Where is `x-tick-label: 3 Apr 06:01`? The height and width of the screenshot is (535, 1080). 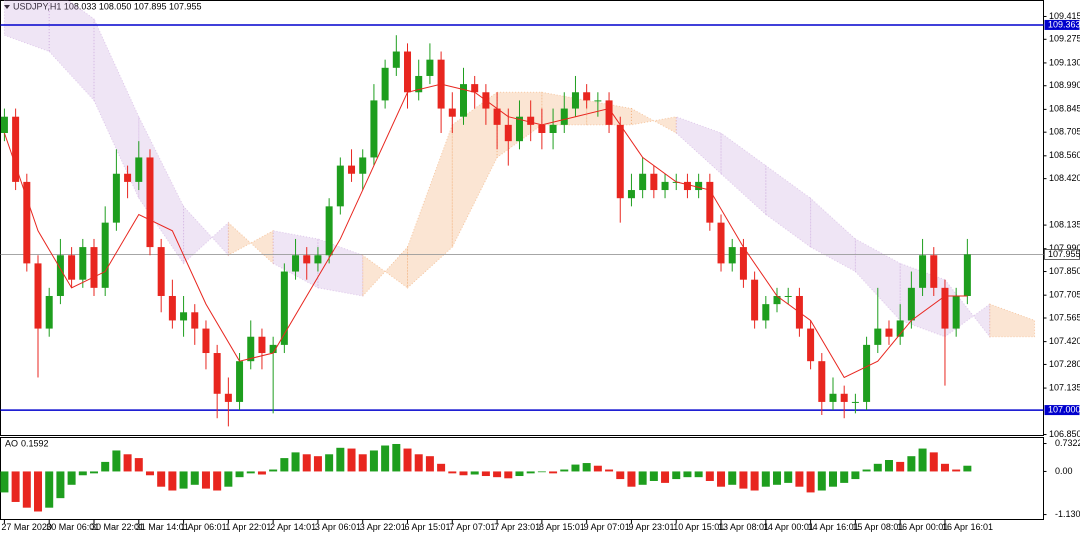 x-tick-label: 3 Apr 06:01 is located at coordinates (338, 527).